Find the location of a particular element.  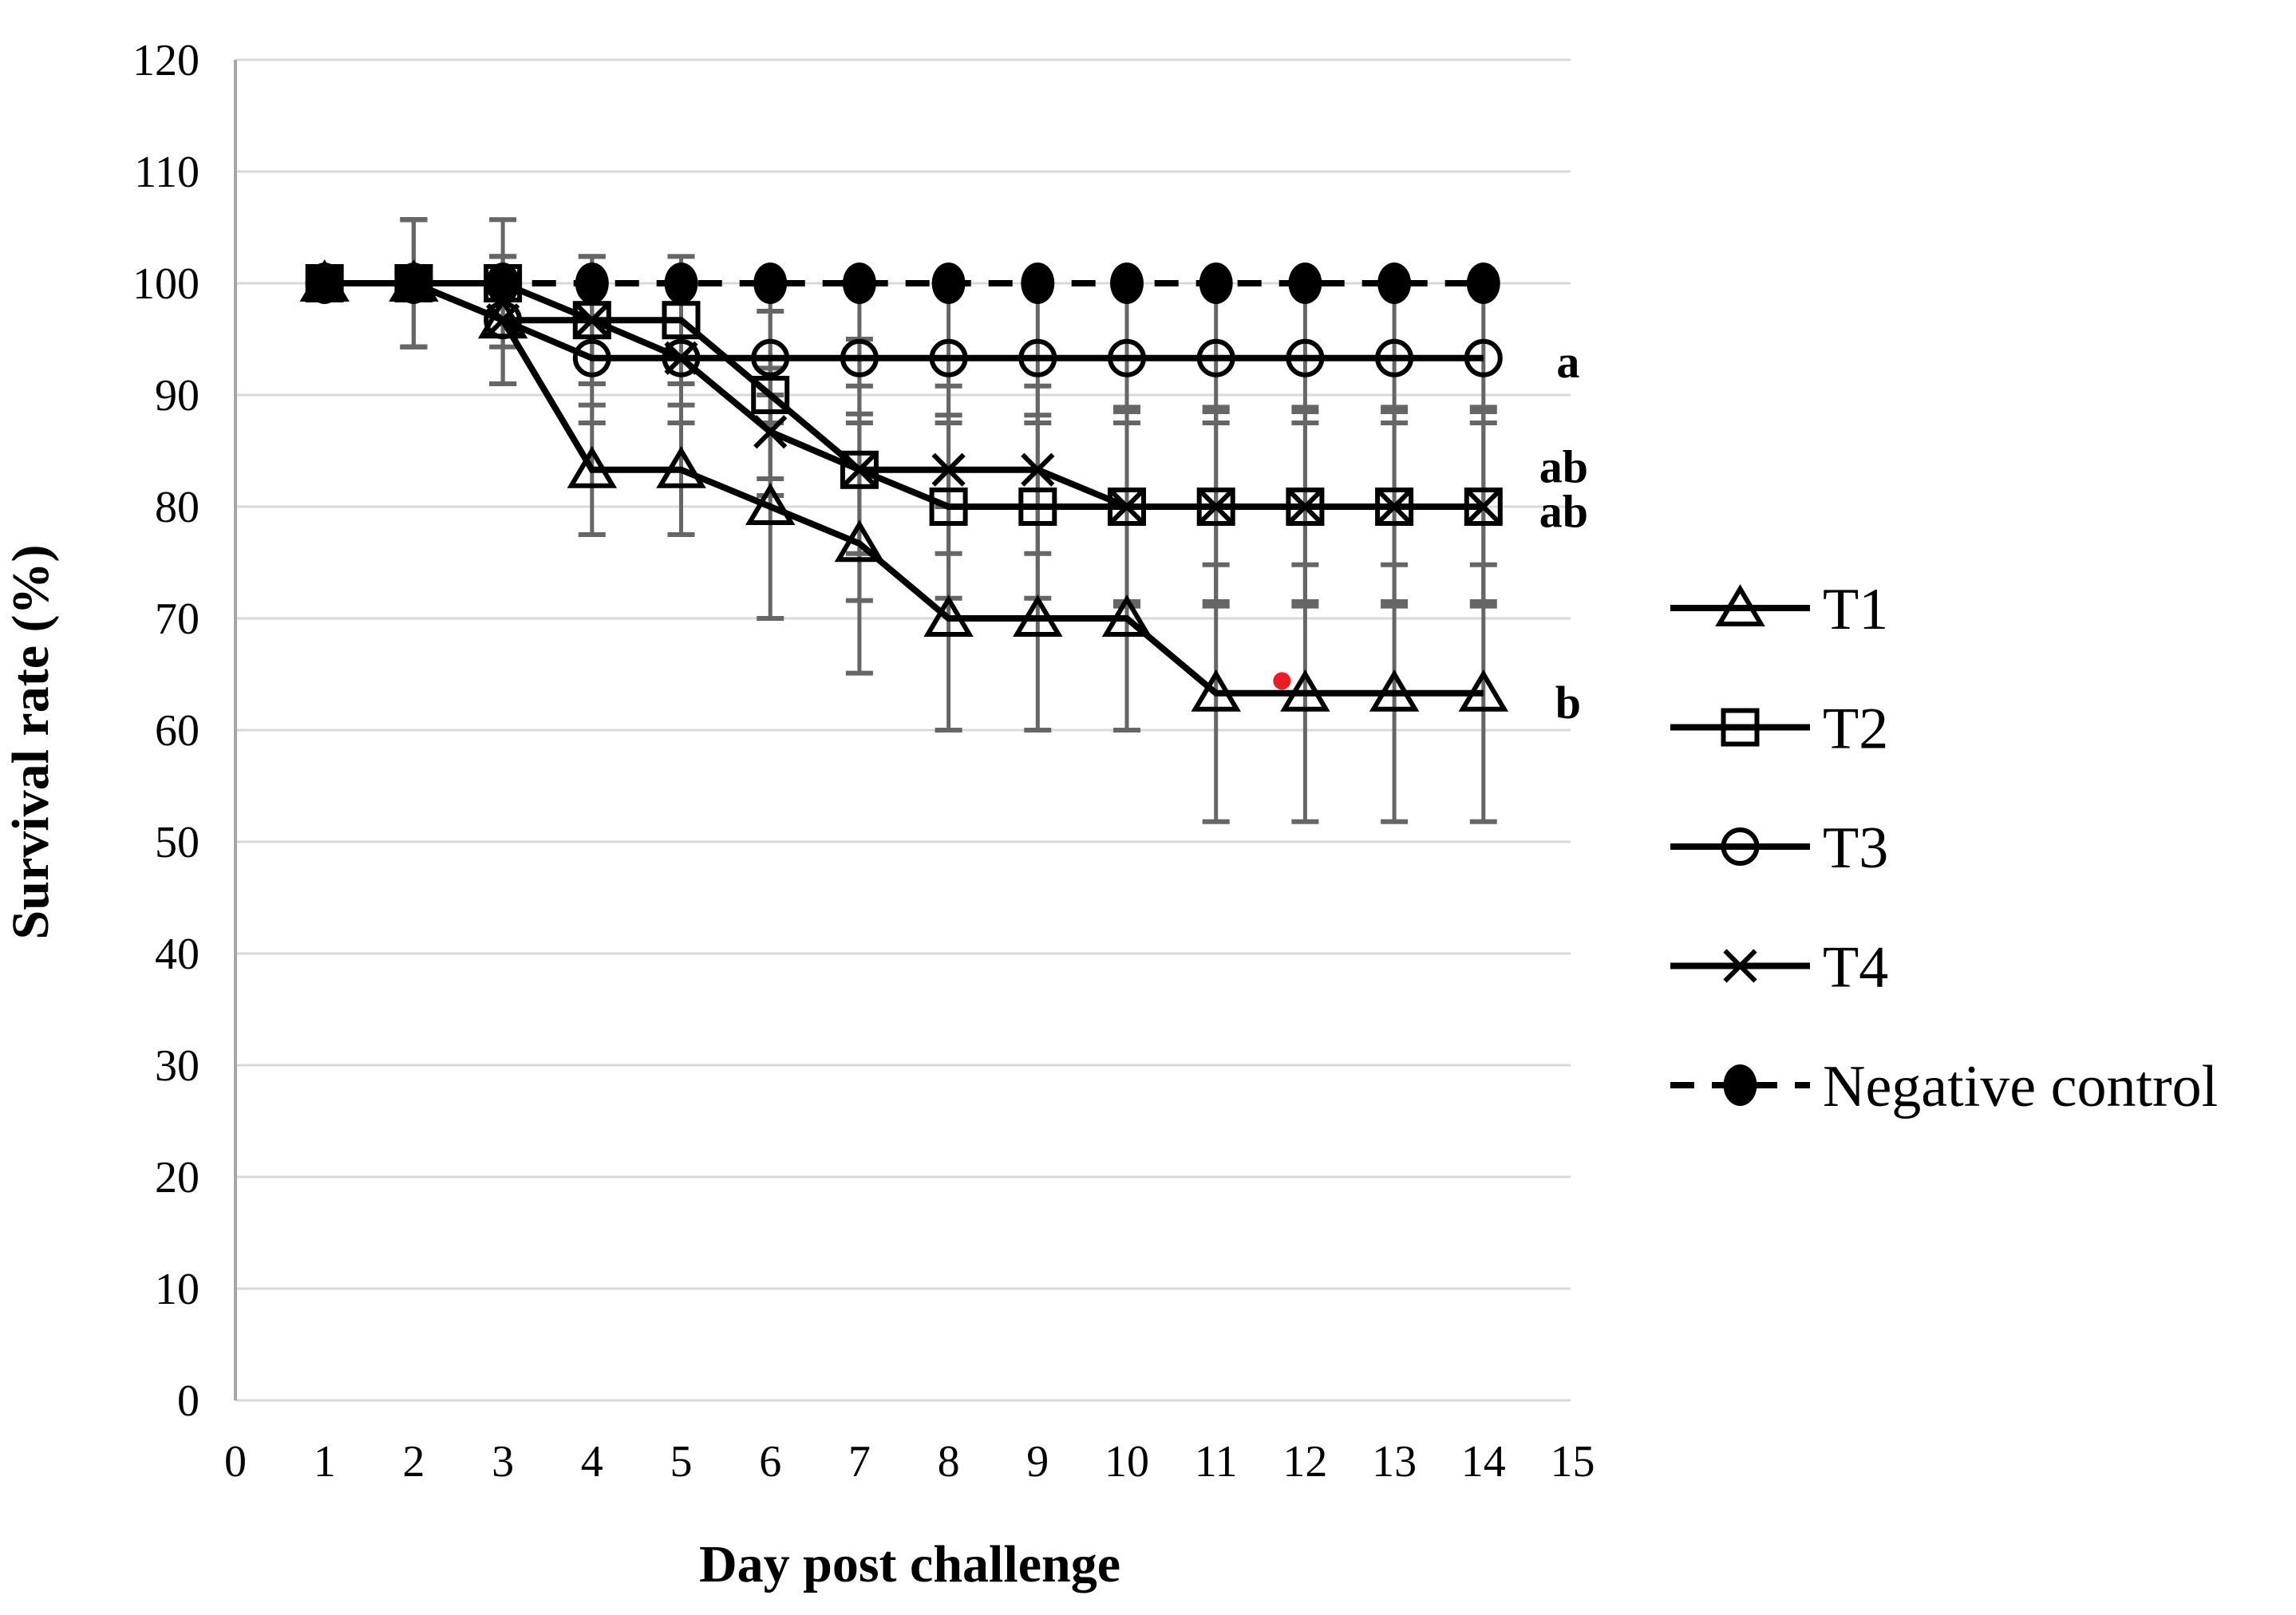

legend-marker-x is located at coordinates (1740, 966).